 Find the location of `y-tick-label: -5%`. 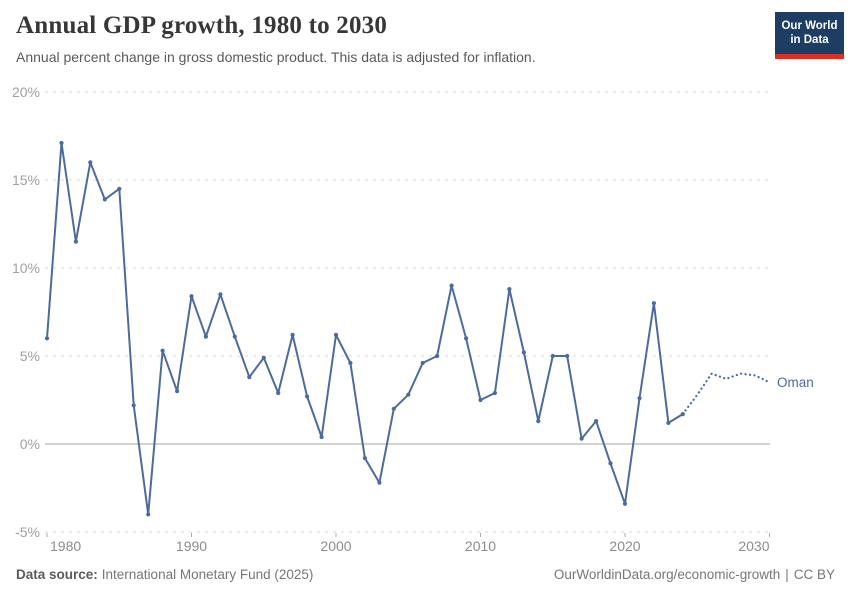

y-tick-label: -5% is located at coordinates (27, 532).